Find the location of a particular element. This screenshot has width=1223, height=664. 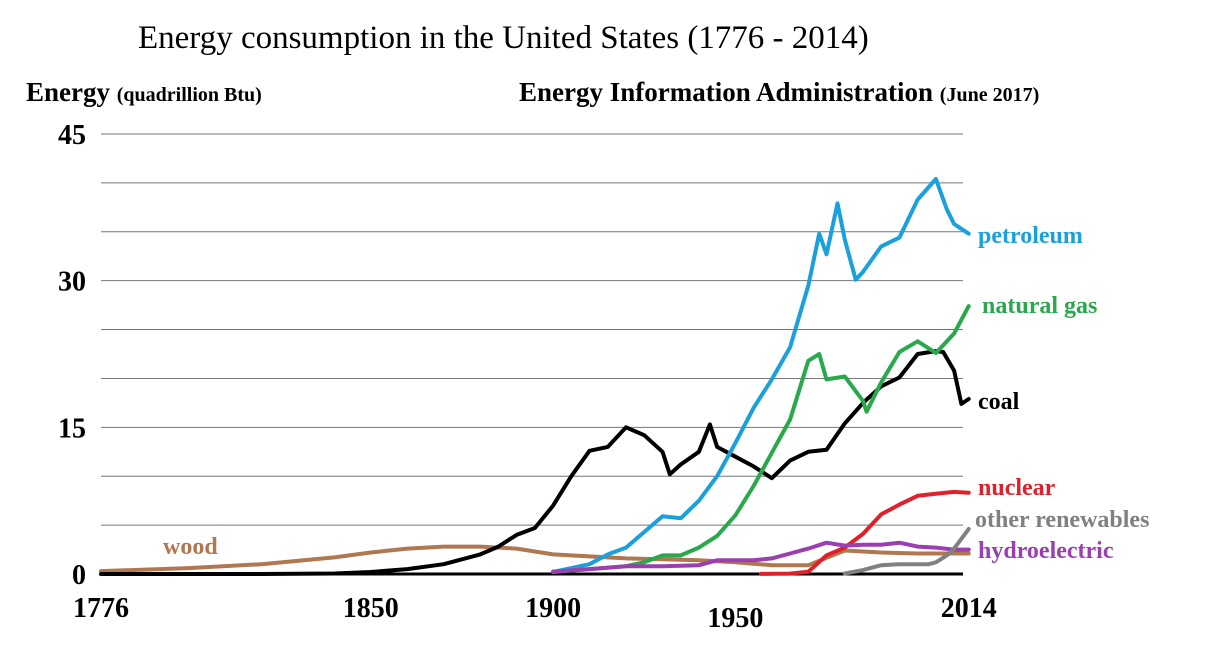

series-label-petroleum: petroleum is located at coordinates (1030, 236).